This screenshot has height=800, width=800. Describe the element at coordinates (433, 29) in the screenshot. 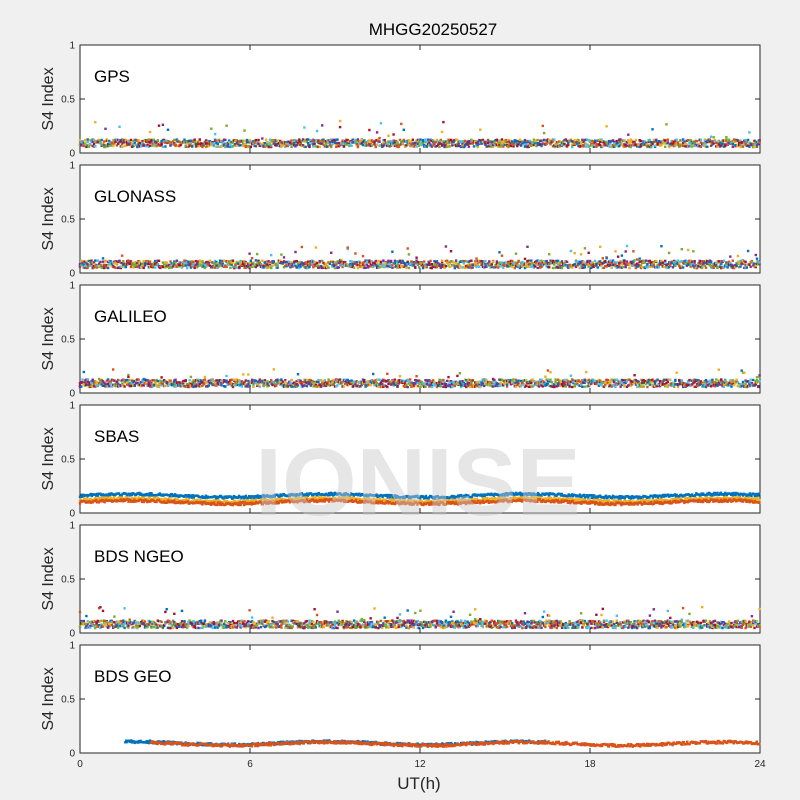

I see `figure-title: MHGG20250527` at that location.